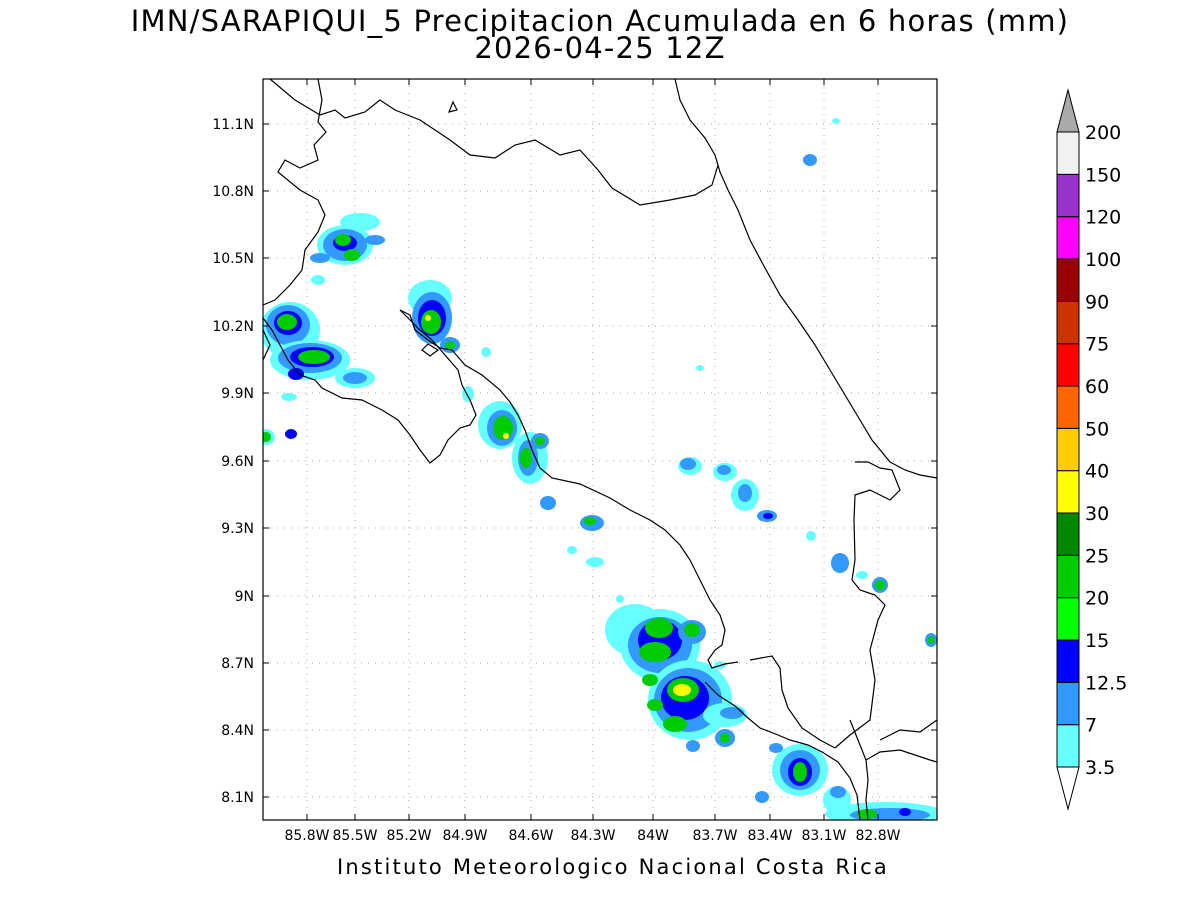  Describe the element at coordinates (676, 673) in the screenshot. I see `precip-cell-south-pacific` at that location.